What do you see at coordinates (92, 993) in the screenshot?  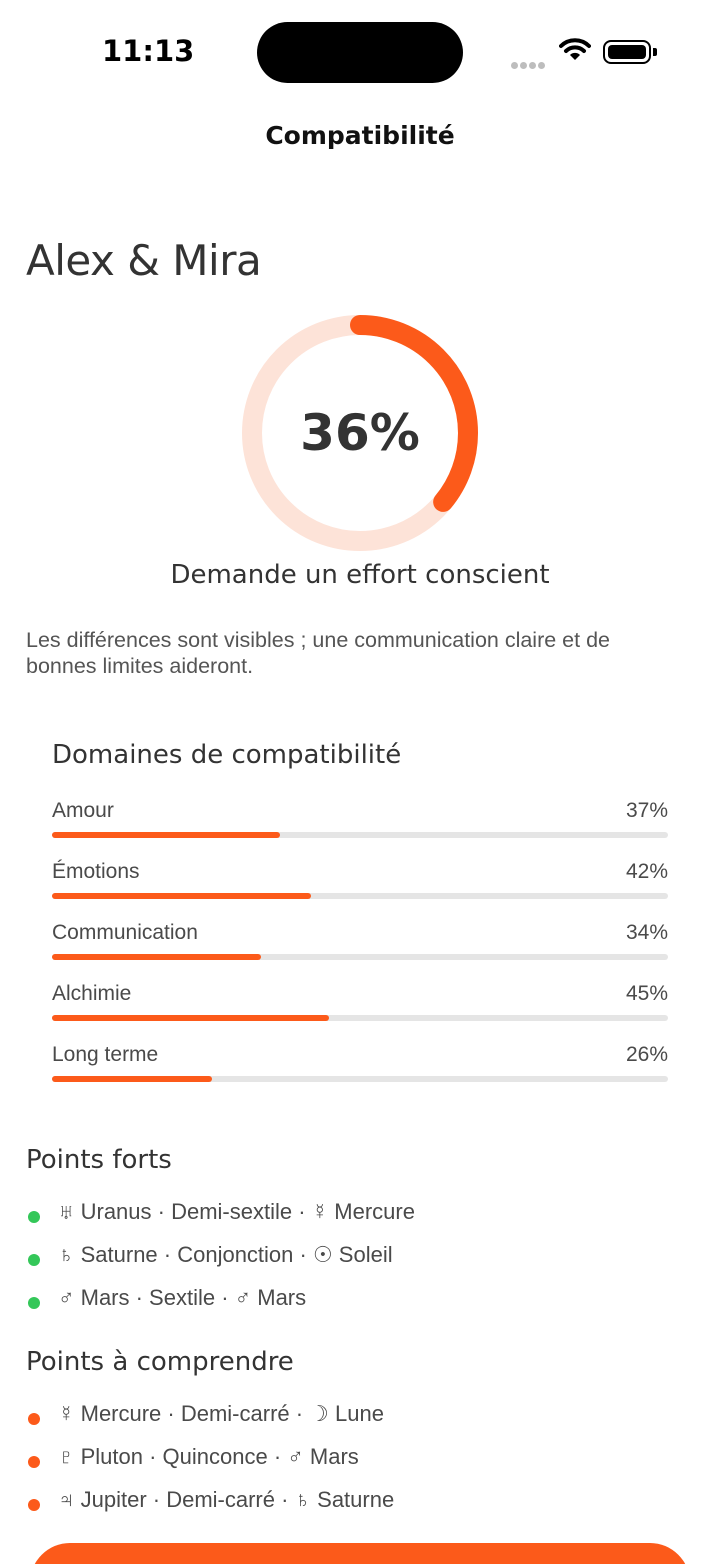 I see `domain-label: Alchimie` at bounding box center [92, 993].